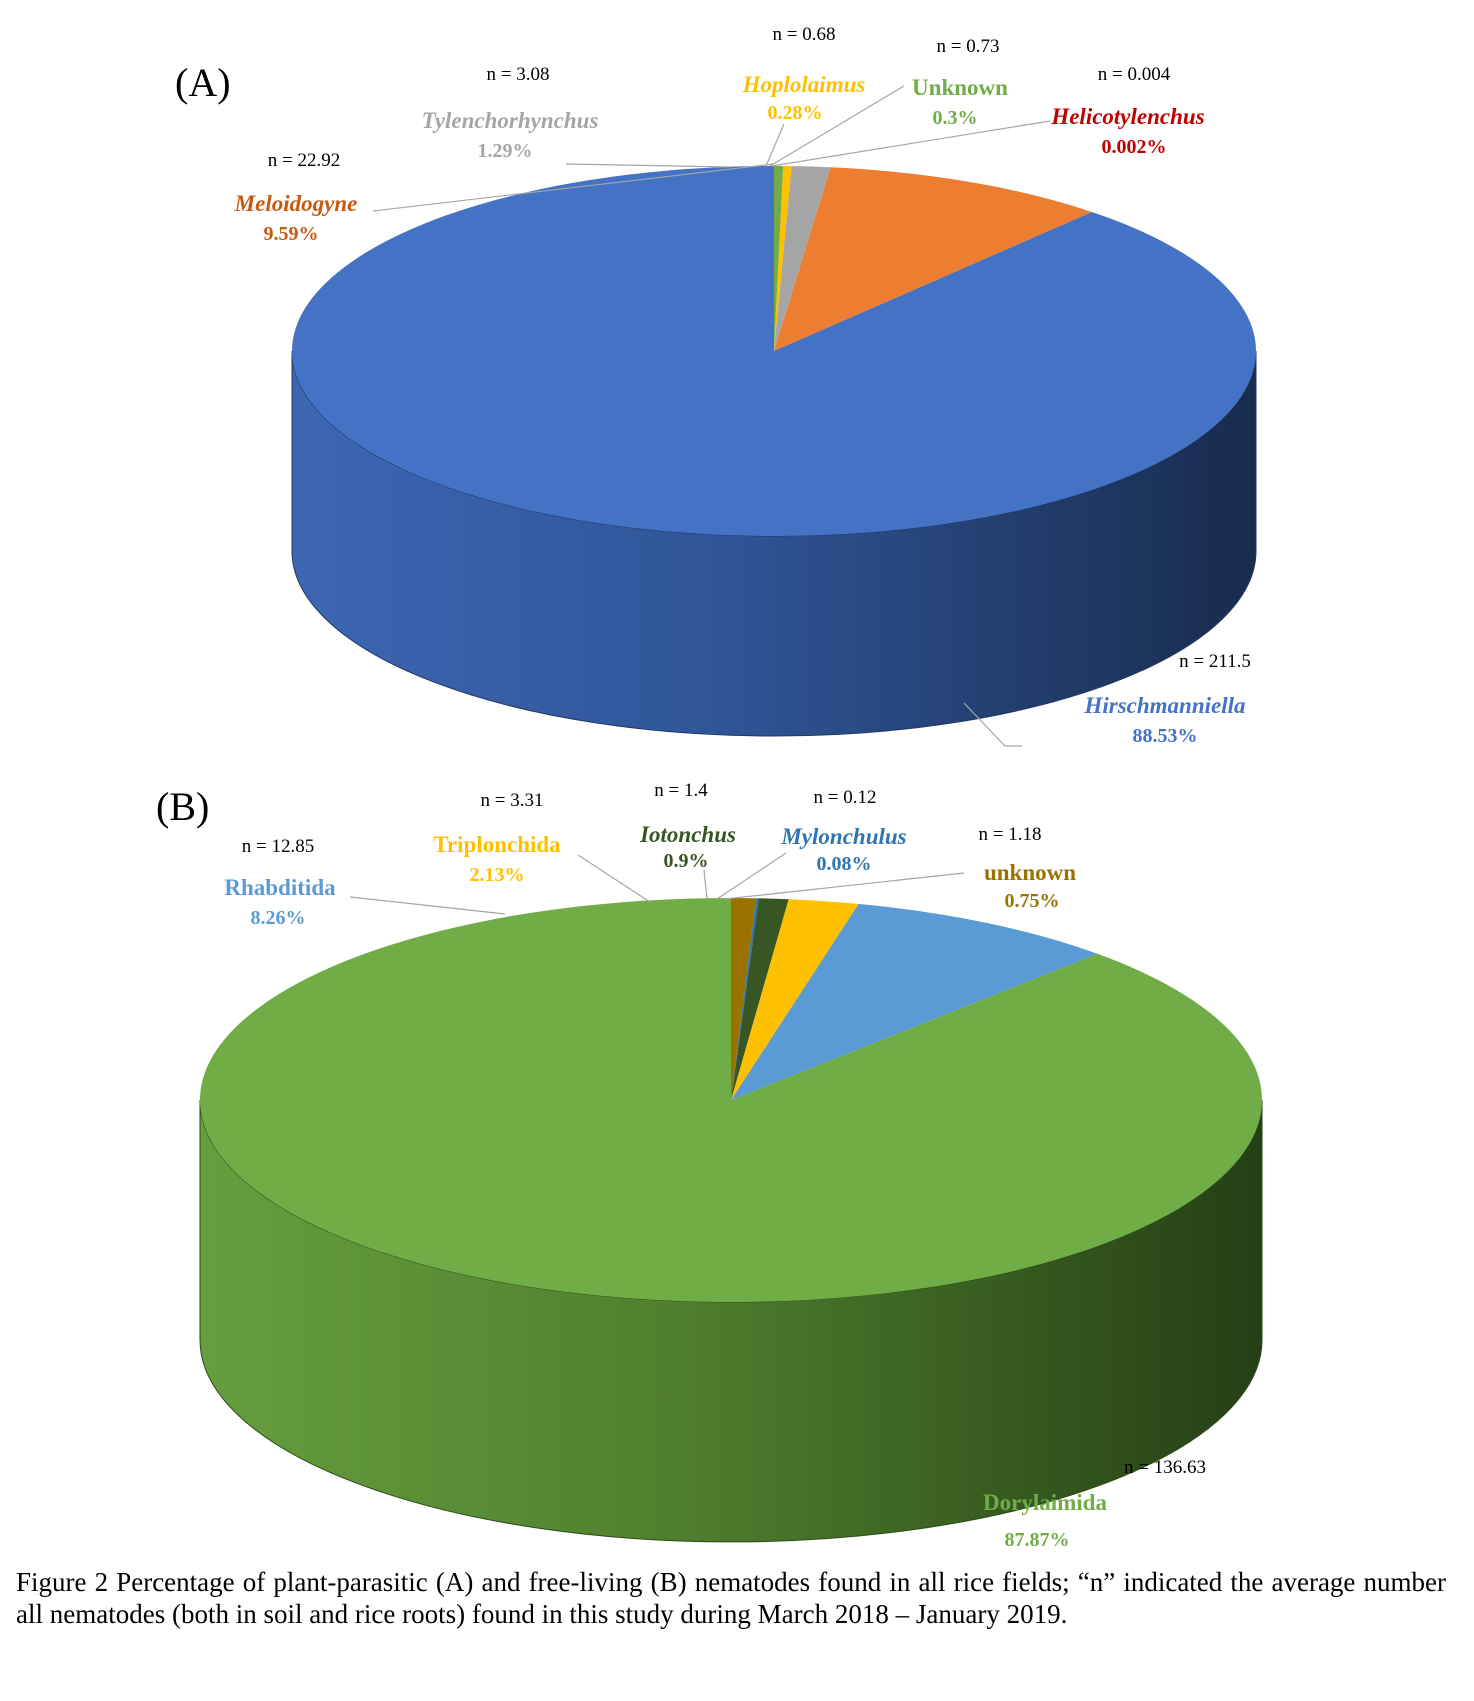 The height and width of the screenshot is (1701, 1474). Describe the element at coordinates (968, 46) in the screenshot. I see `n-label-unknown-a: n = 0.73` at that location.